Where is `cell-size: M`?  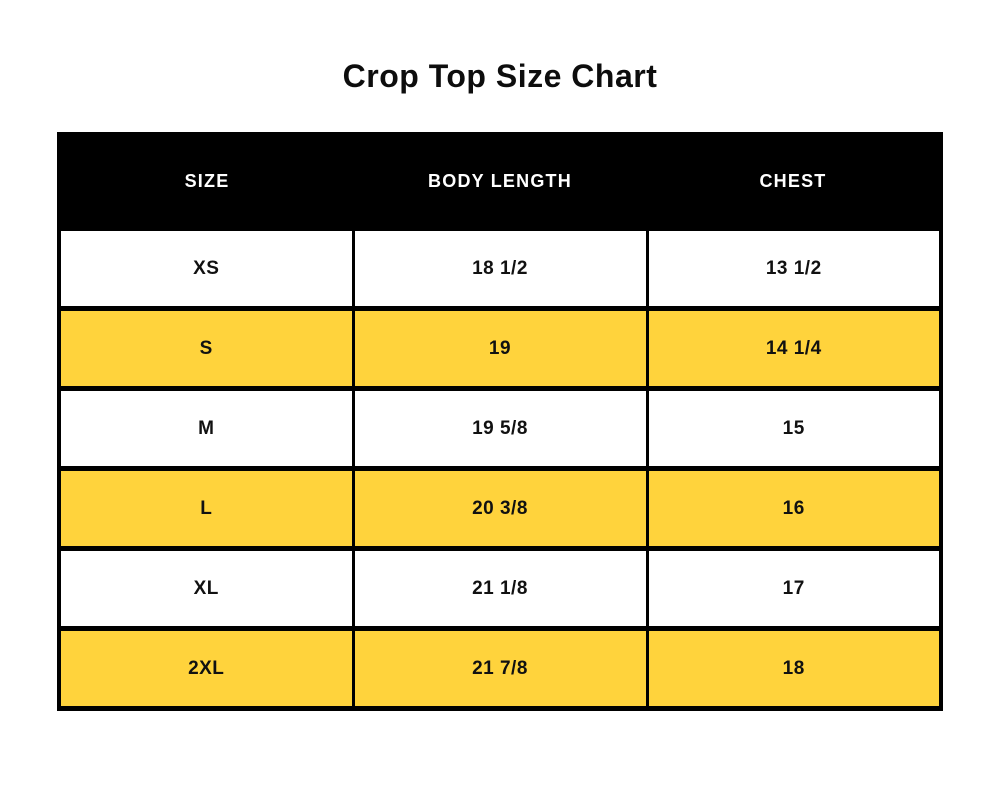
cell-size: M is located at coordinates (206, 428).